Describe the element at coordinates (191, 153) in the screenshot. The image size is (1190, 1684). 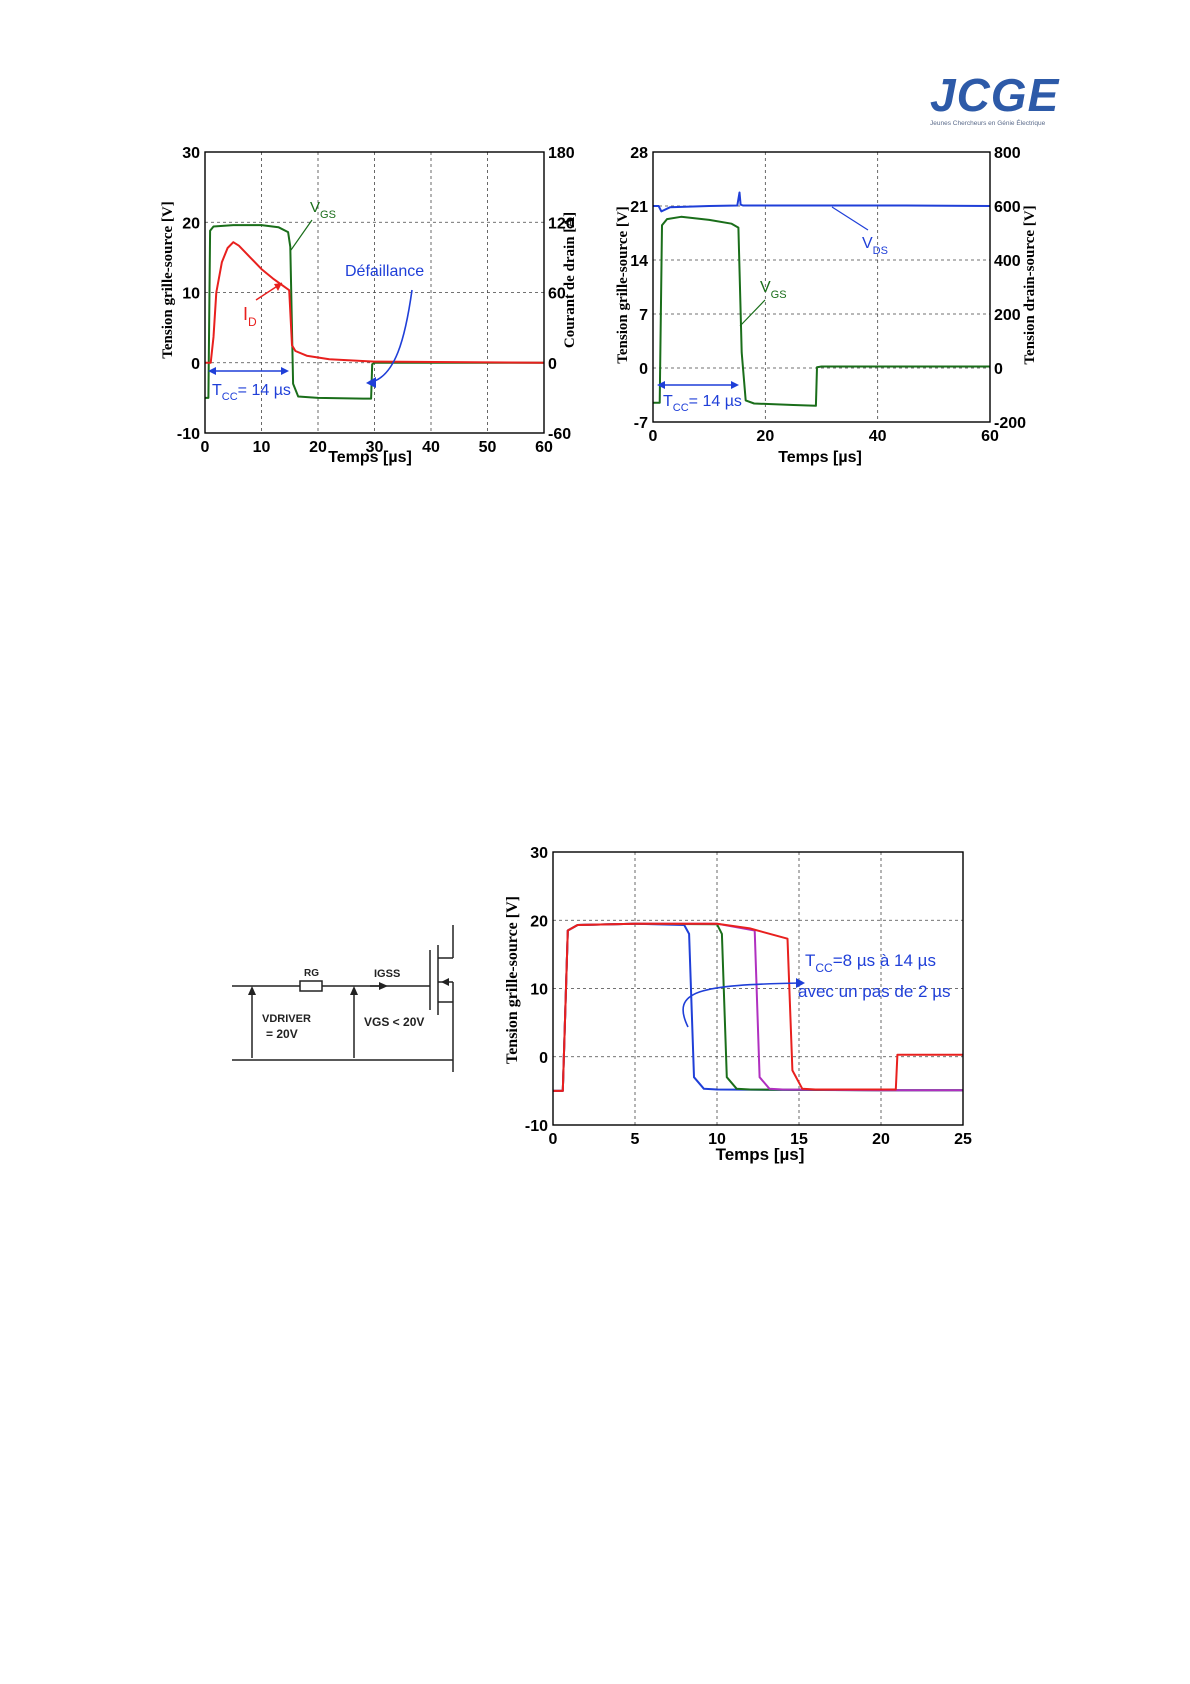
I see `chart1-ytick-4: 30` at that location.